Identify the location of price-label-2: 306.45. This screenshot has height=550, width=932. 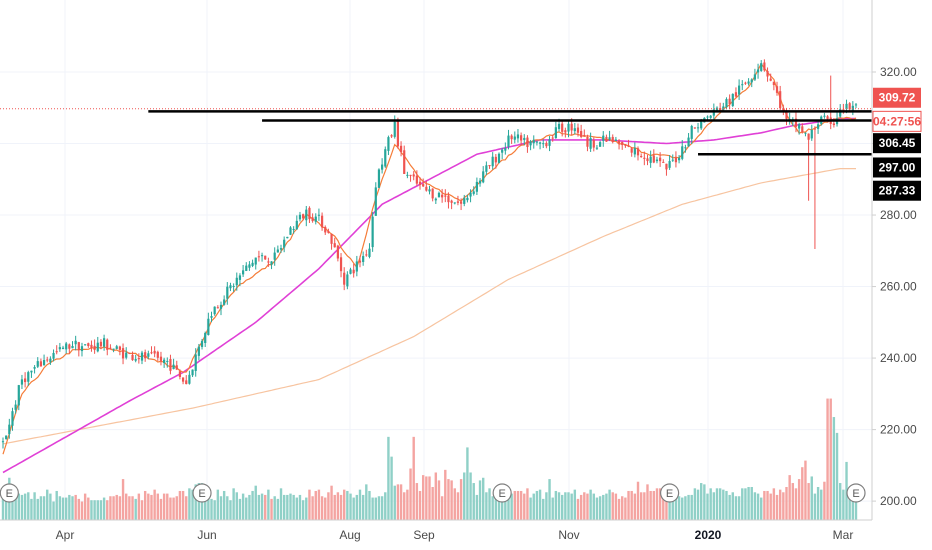
(897, 143).